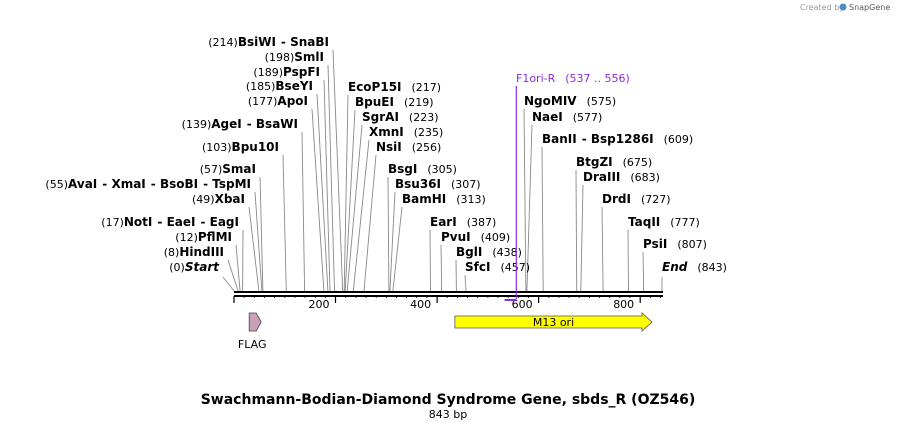  Describe the element at coordinates (463, 222) in the screenshot. I see `site-label: EarI (387)` at that location.